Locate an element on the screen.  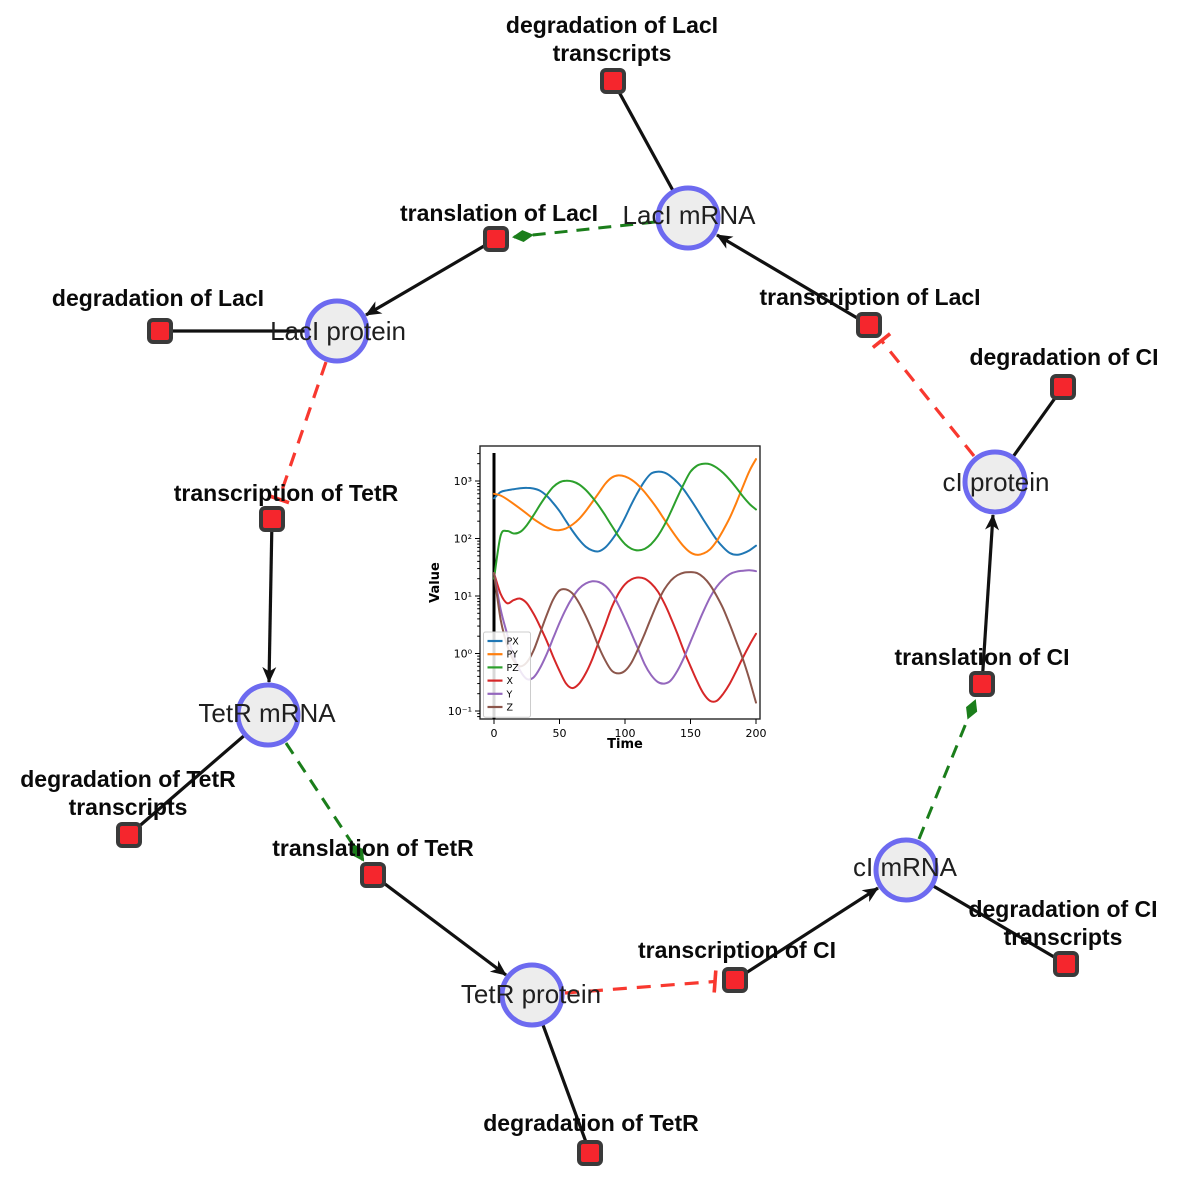
arrow-transcription-laci-to-mrna is located at coordinates (793, 280).